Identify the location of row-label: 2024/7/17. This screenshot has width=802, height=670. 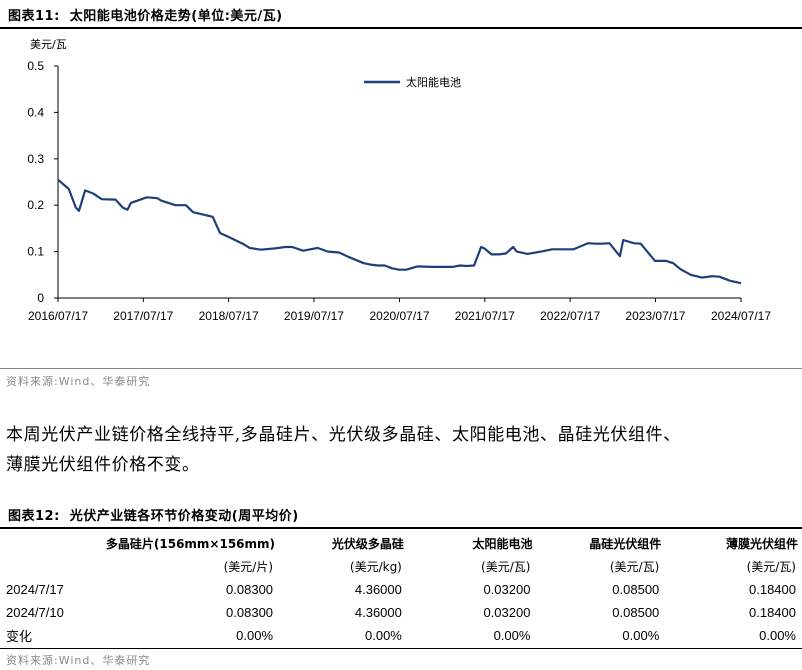
(35, 589).